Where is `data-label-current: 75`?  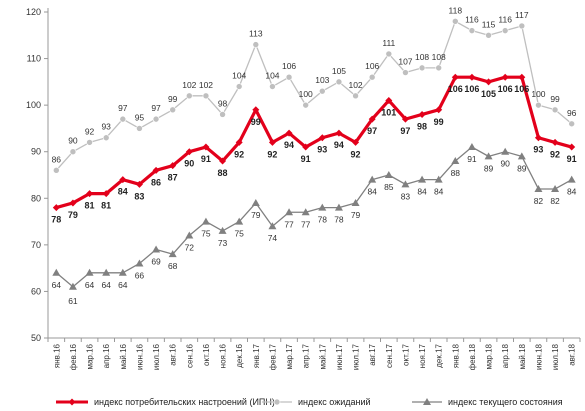
data-label-current: 75 is located at coordinates (206, 234).